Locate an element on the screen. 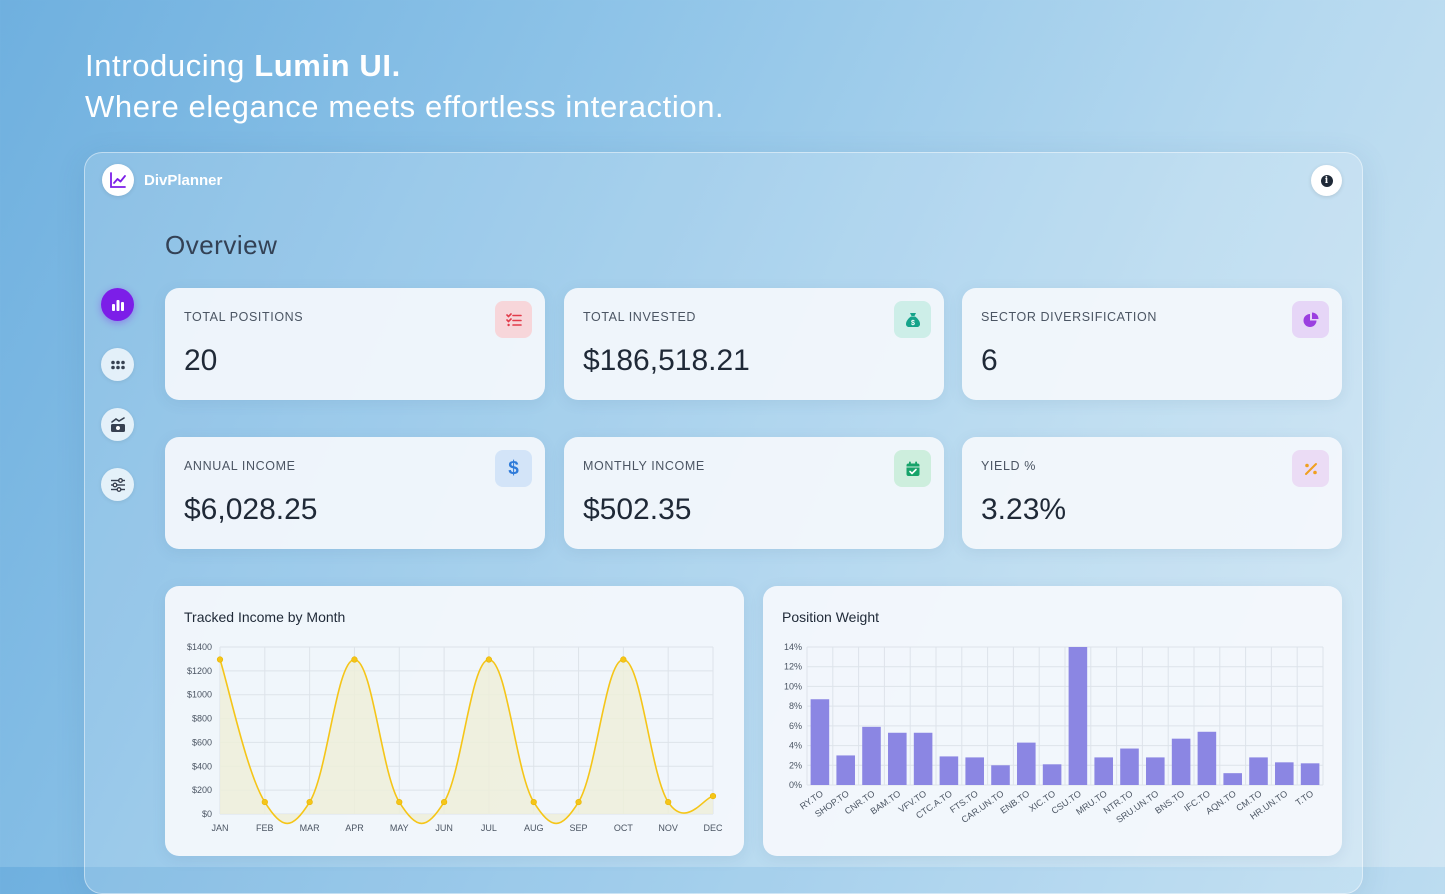 The image size is (1445, 894). nav-settings-button is located at coordinates (117, 484).